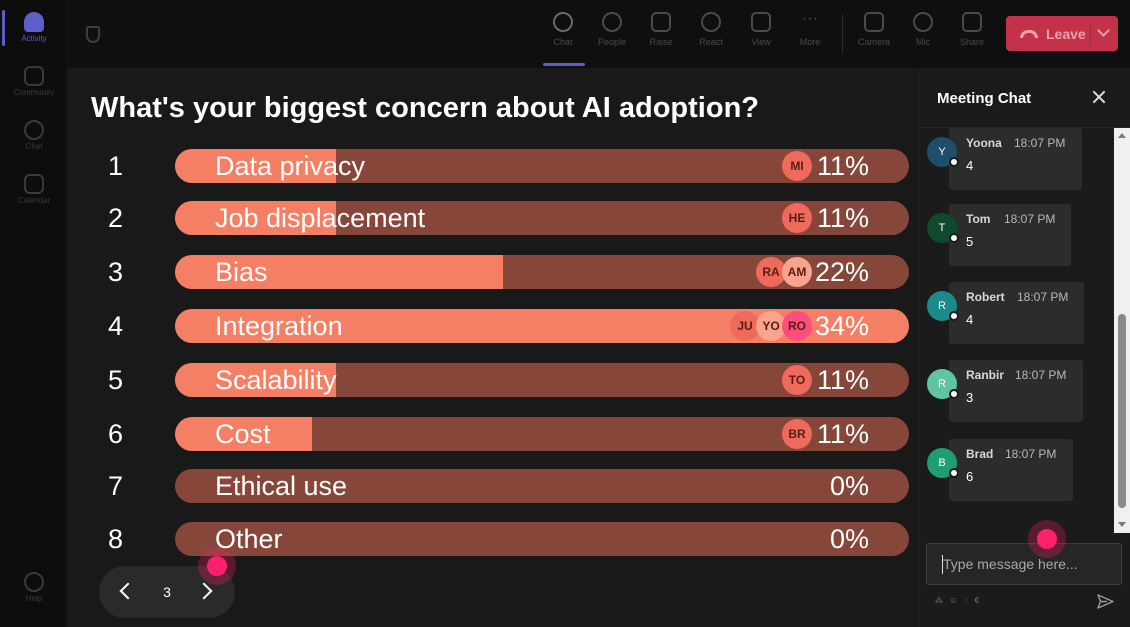 The image size is (1130, 627). What do you see at coordinates (563, 42) in the screenshot?
I see `chat-button-label: Chat` at bounding box center [563, 42].